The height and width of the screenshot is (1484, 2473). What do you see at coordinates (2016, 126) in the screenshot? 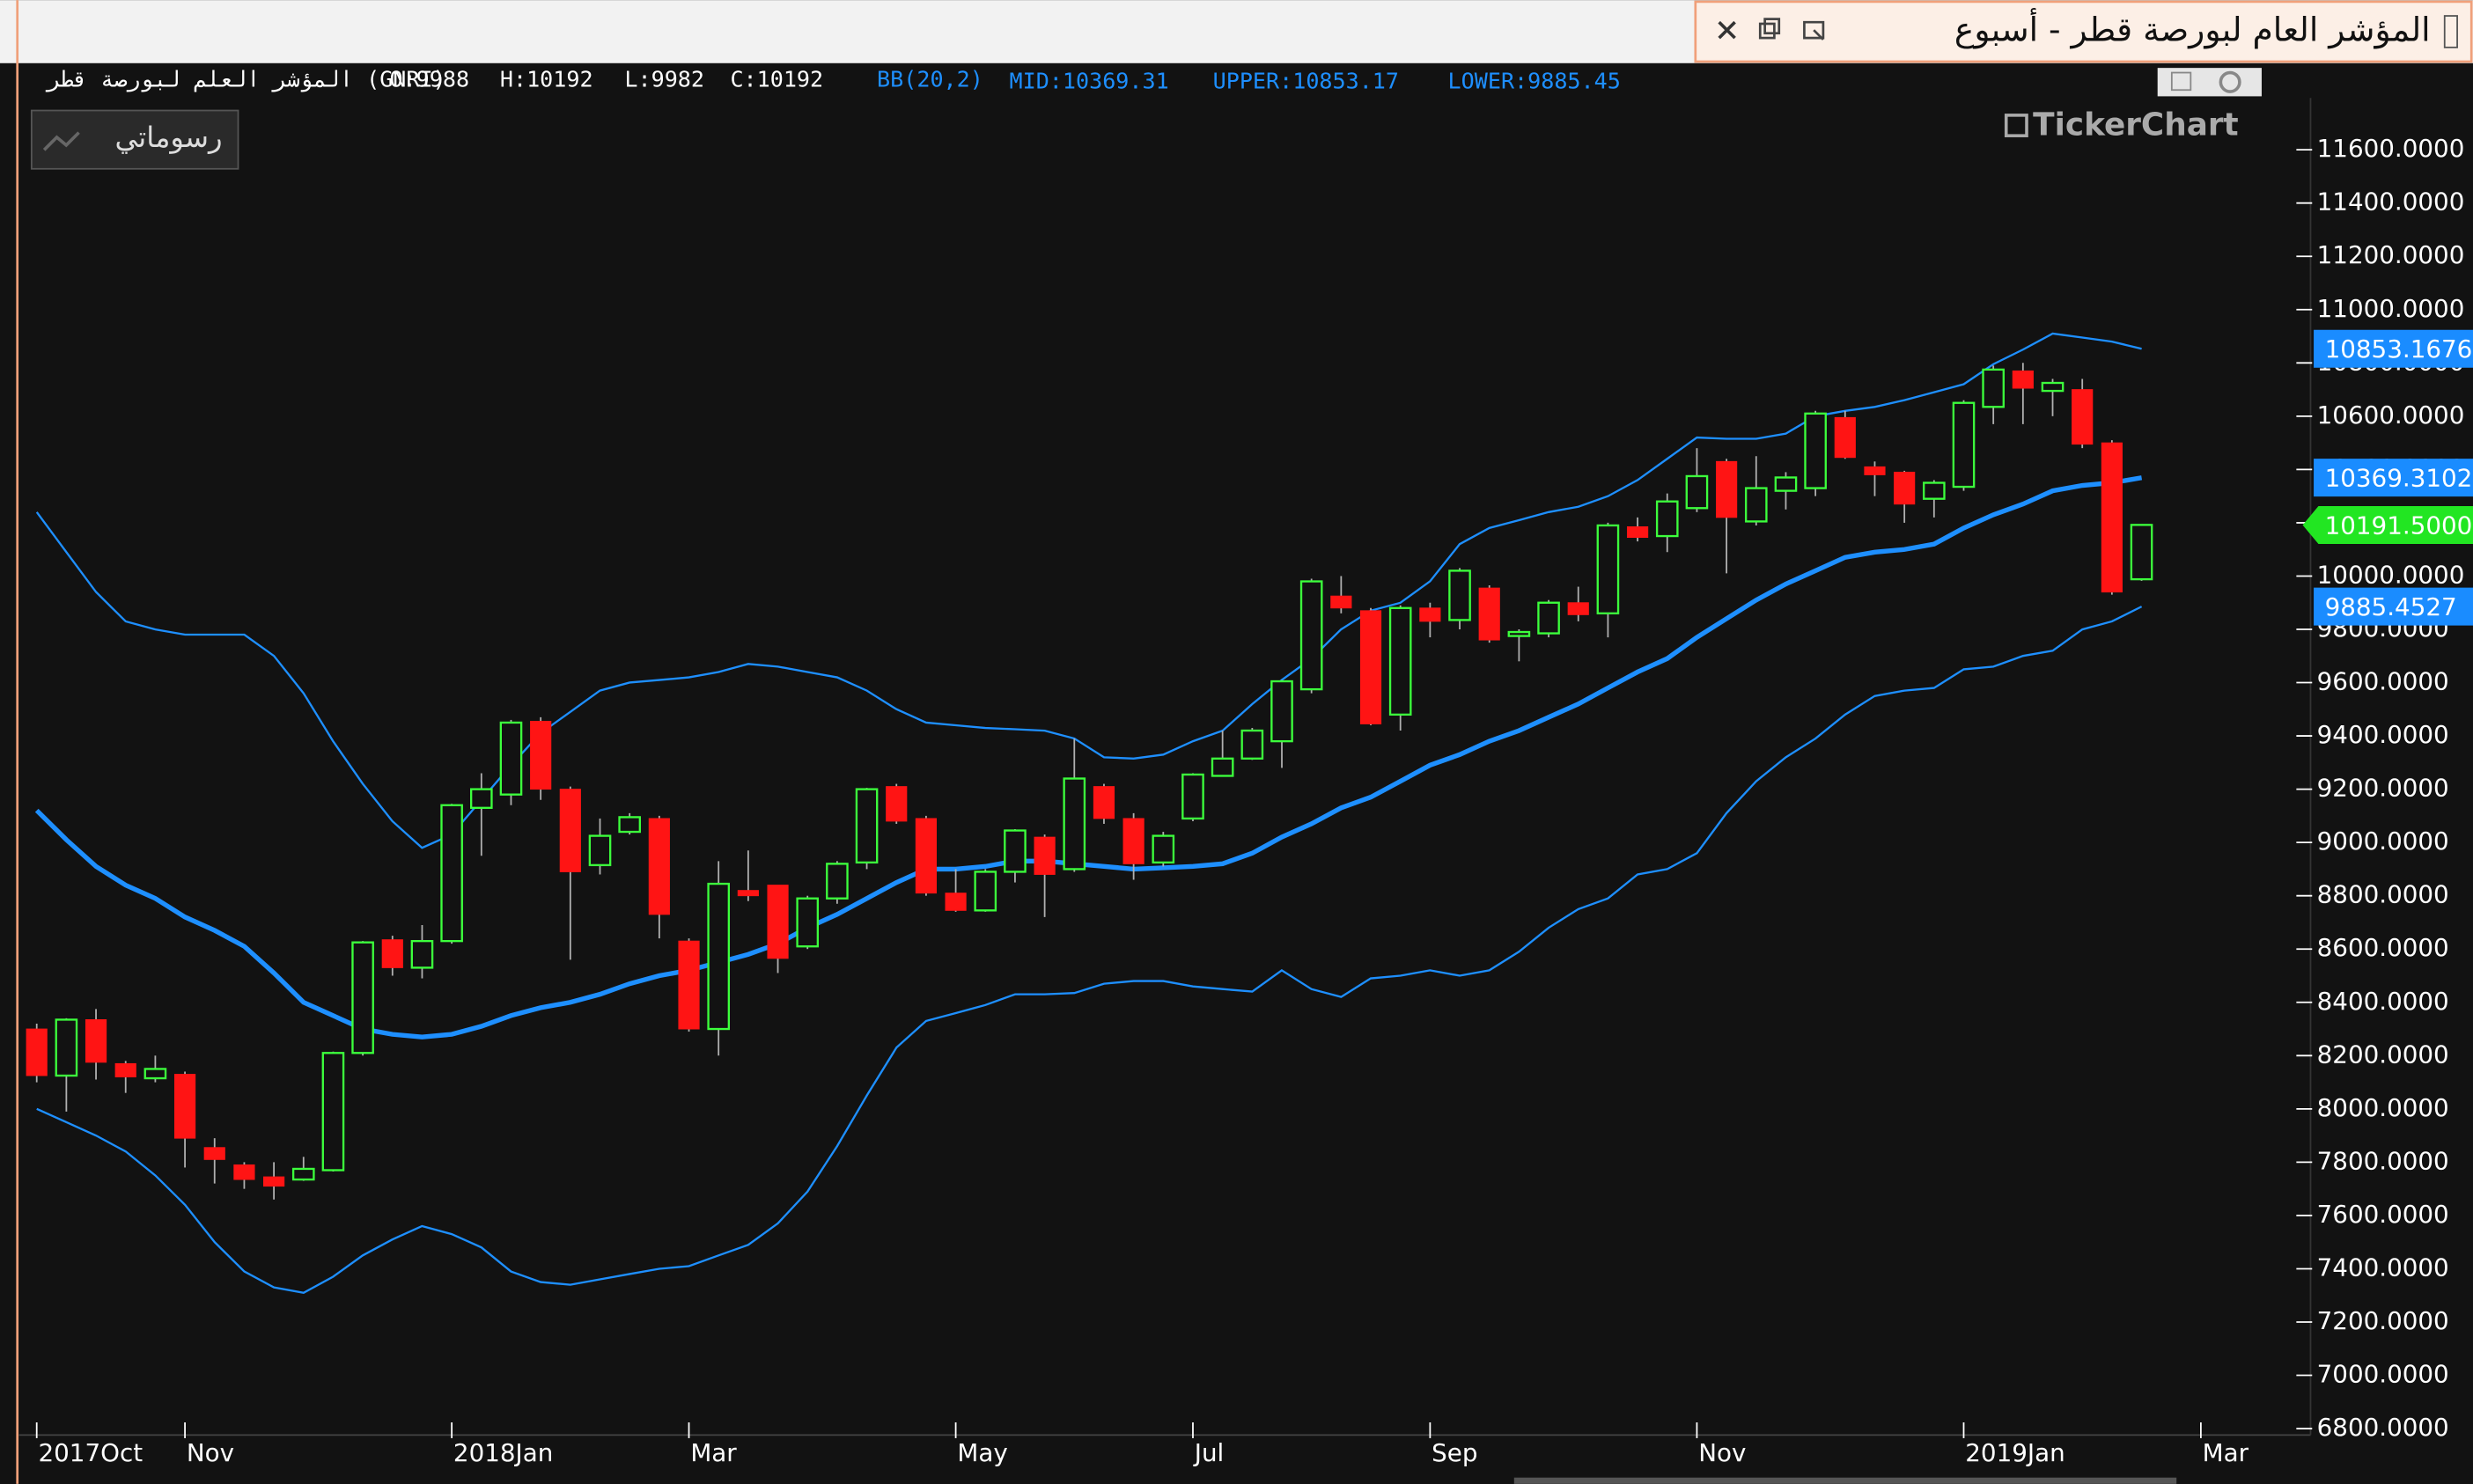
I see `logo-icon` at bounding box center [2016, 126].